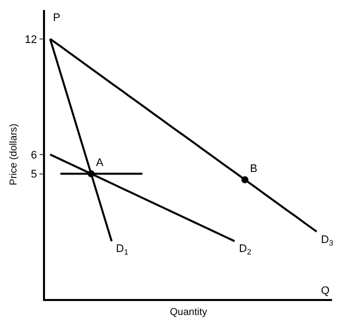 The width and height of the screenshot is (344, 331). I want to click on y-axis-title: Price (dollars), so click(14, 155).